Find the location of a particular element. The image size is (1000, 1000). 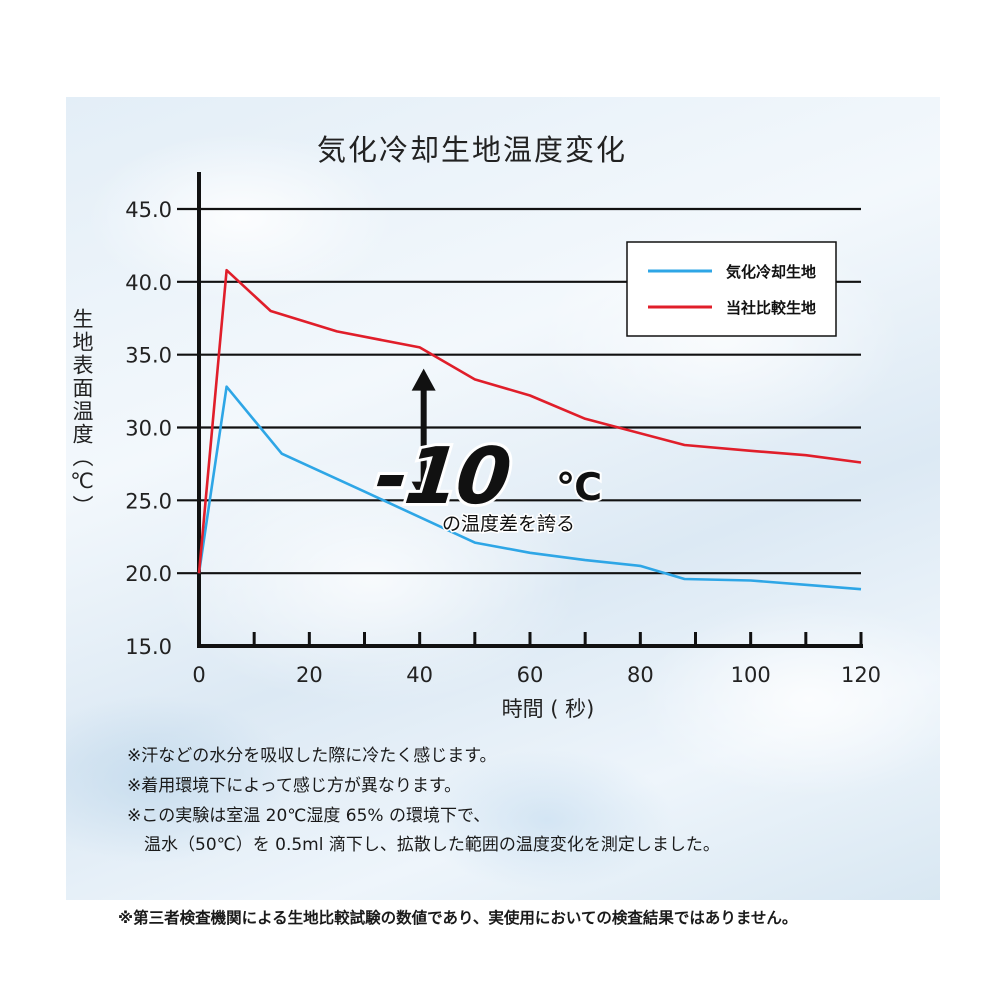

y-tick-label: 30.0 is located at coordinates (148, 429).